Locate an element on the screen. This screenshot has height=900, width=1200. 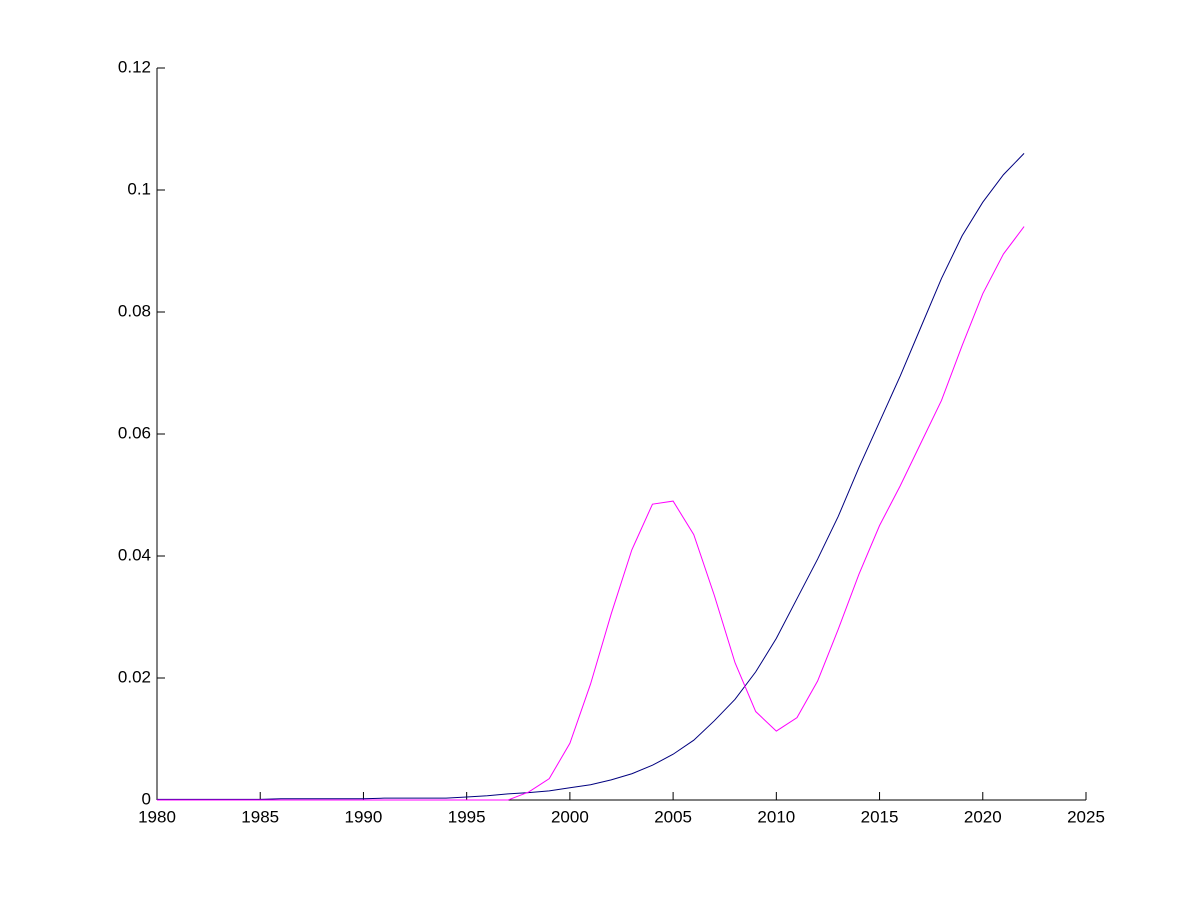
x-tick-label: 2000 is located at coordinates (570, 816).